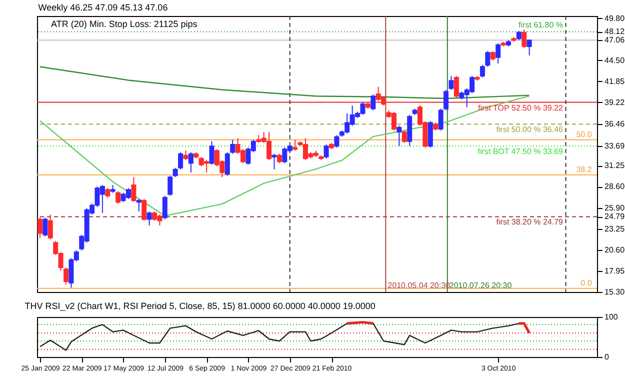  What do you see at coordinates (614, 292) in the screenshot?
I see `y-tick-label: 15.30` at bounding box center [614, 292].